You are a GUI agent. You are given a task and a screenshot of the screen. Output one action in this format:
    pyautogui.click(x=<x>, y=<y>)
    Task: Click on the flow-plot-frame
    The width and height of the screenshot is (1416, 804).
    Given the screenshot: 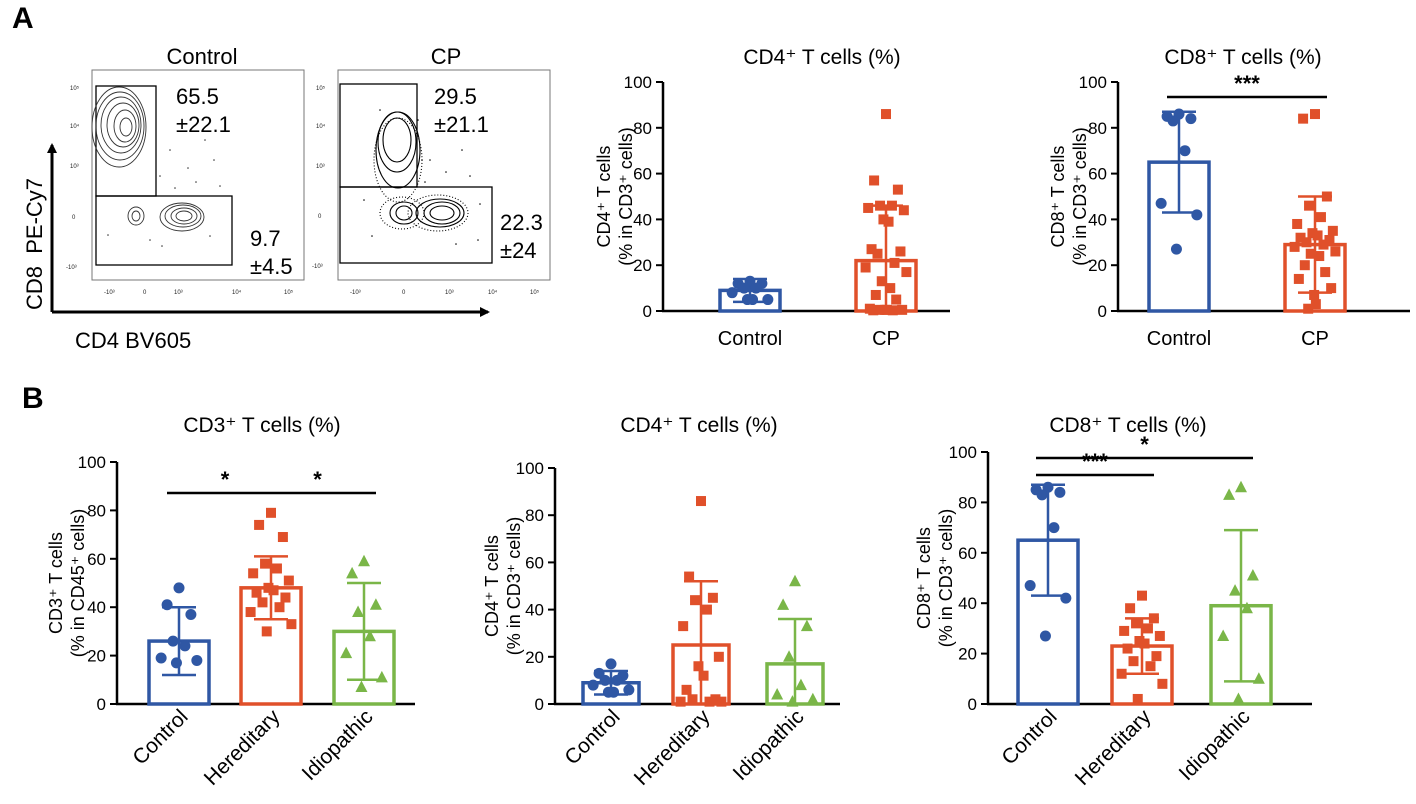 What is the action you would take?
    pyautogui.click(x=198, y=175)
    